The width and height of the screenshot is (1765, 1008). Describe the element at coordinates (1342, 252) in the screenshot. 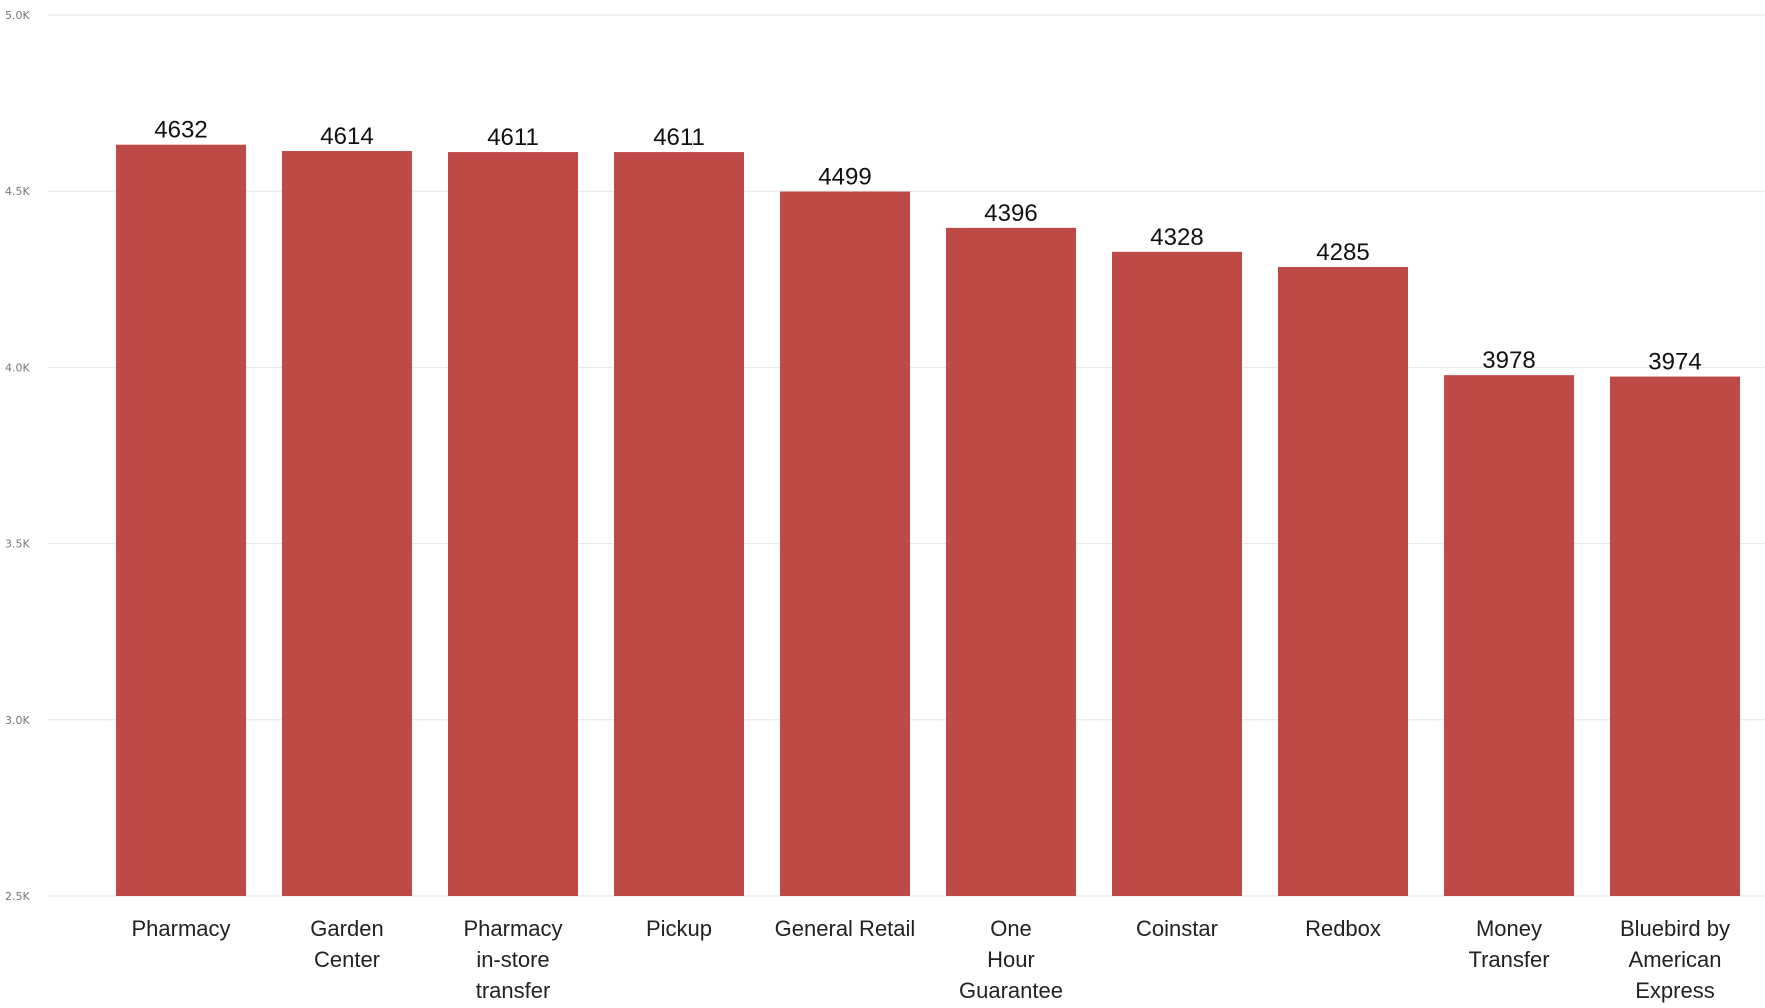

I see `data-label: 4285` at that location.